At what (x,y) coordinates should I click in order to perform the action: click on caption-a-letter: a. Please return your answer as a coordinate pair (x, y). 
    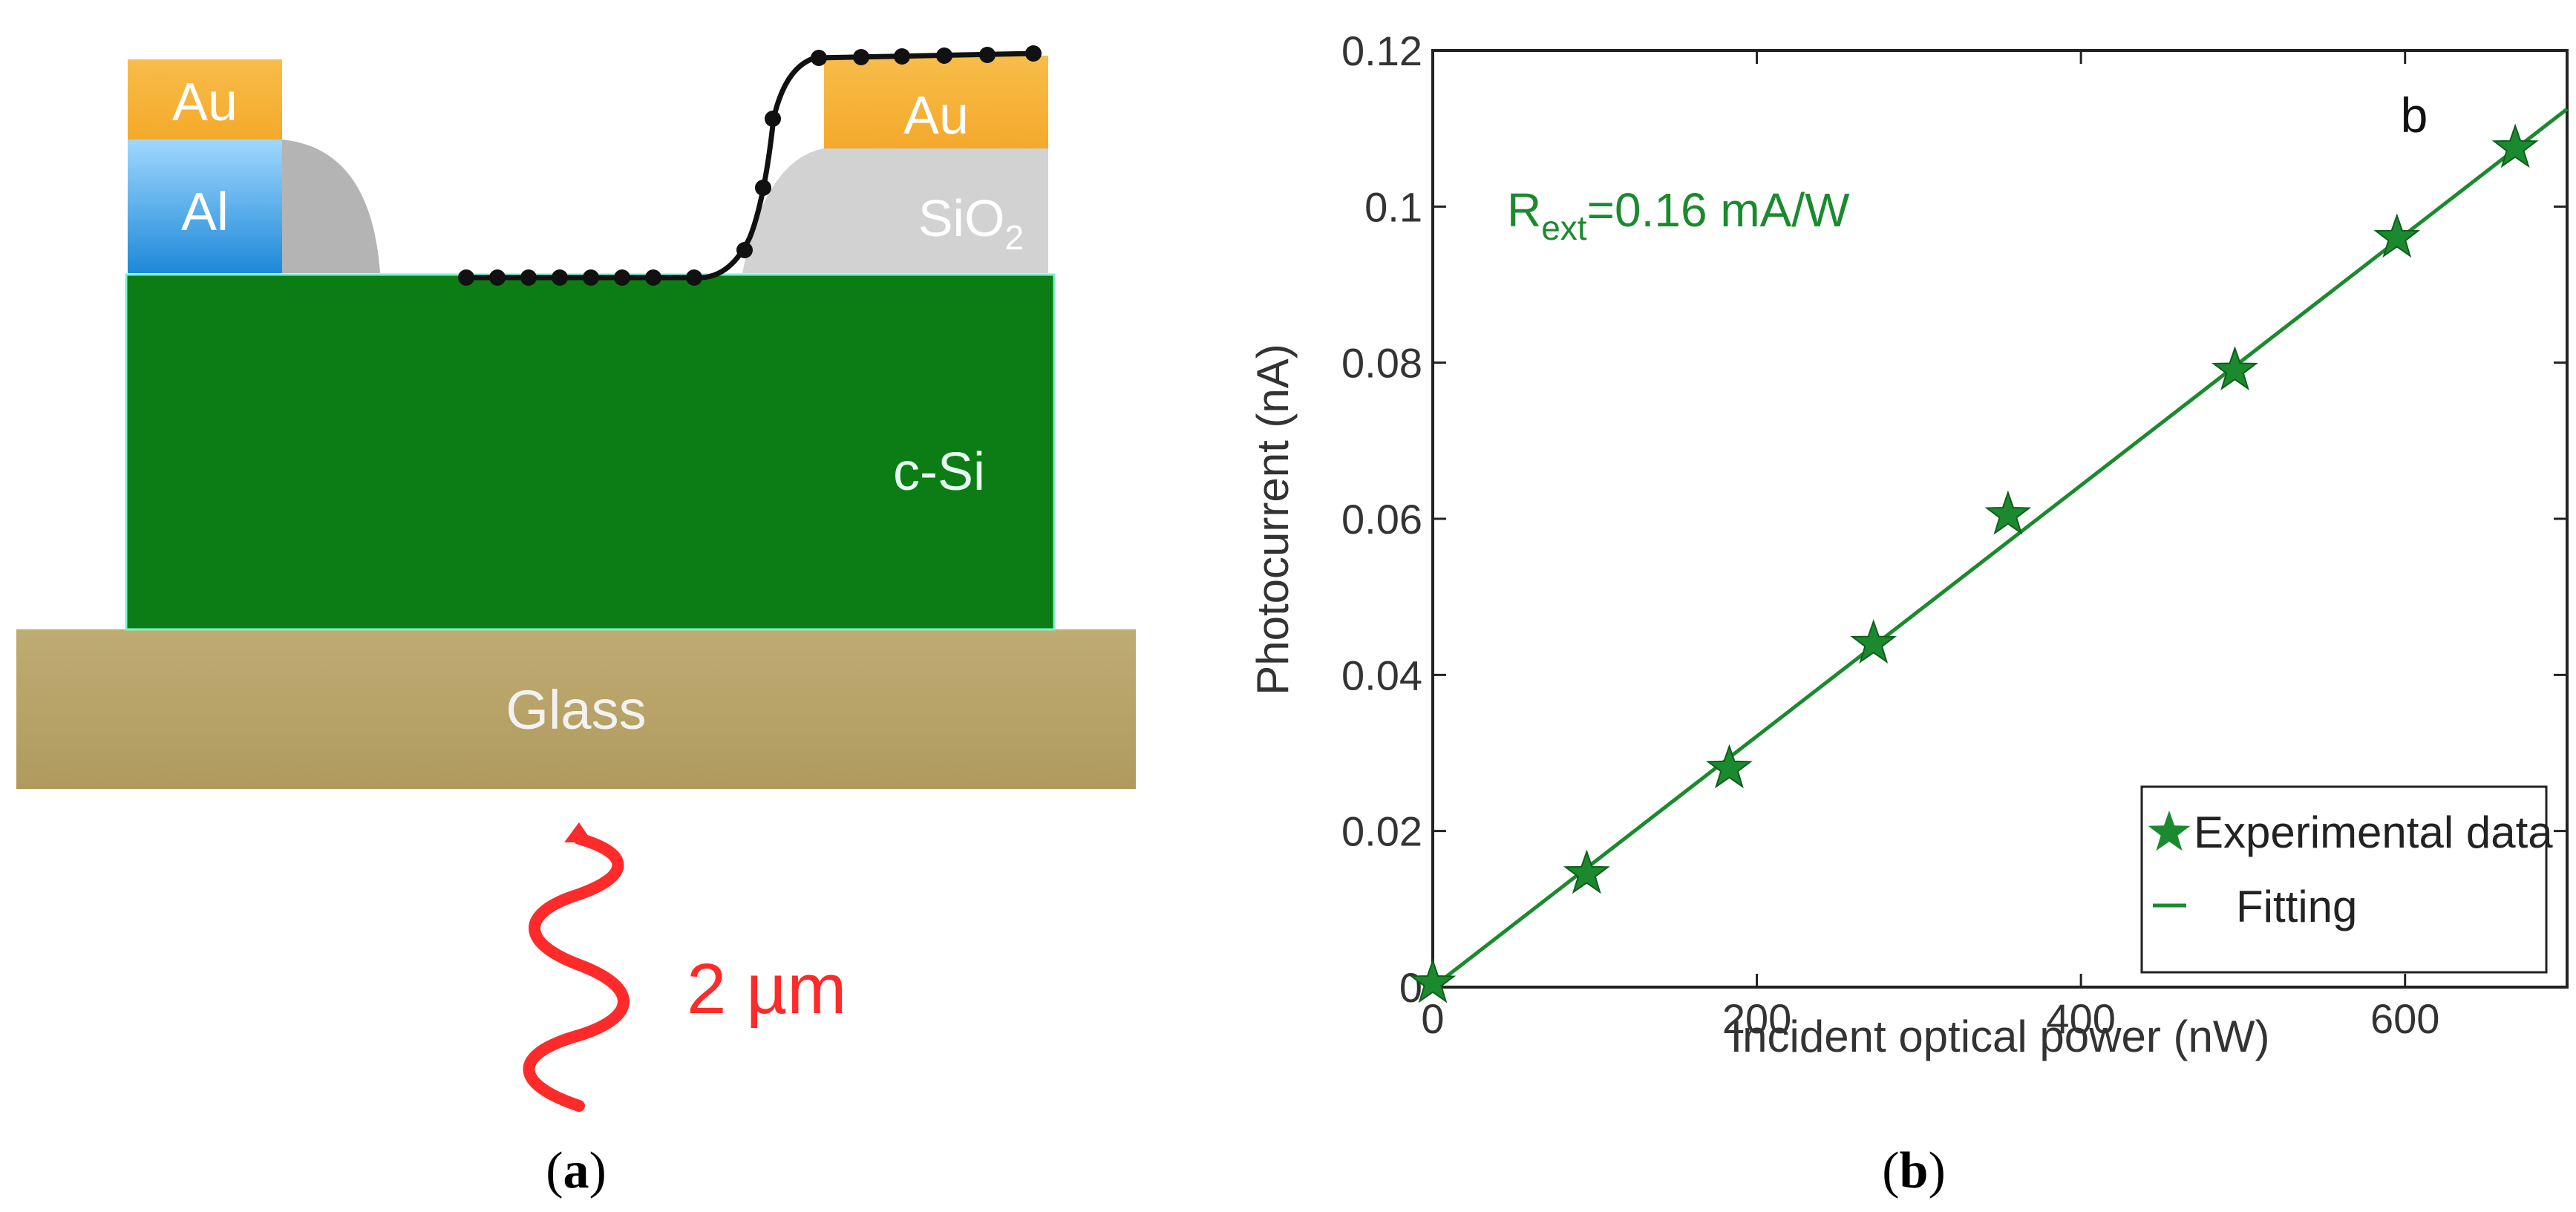
    Looking at the image, I should click on (576, 1171).